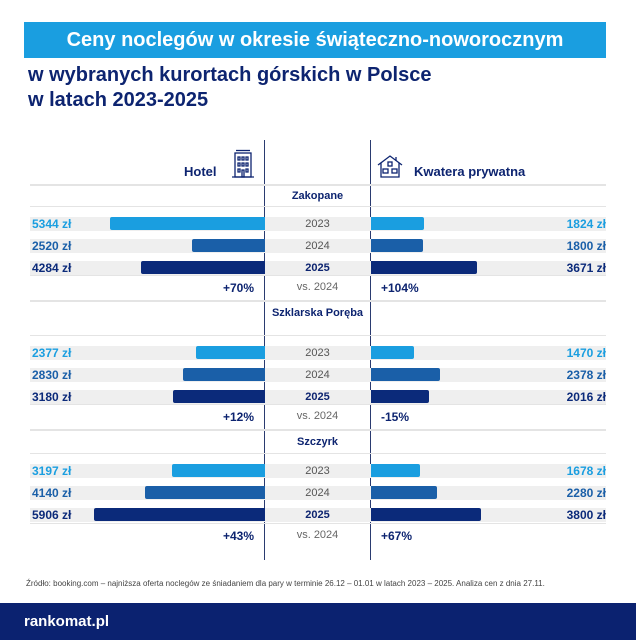  Describe the element at coordinates (317, 196) in the screenshot. I see `city-label: Zakopane` at that location.